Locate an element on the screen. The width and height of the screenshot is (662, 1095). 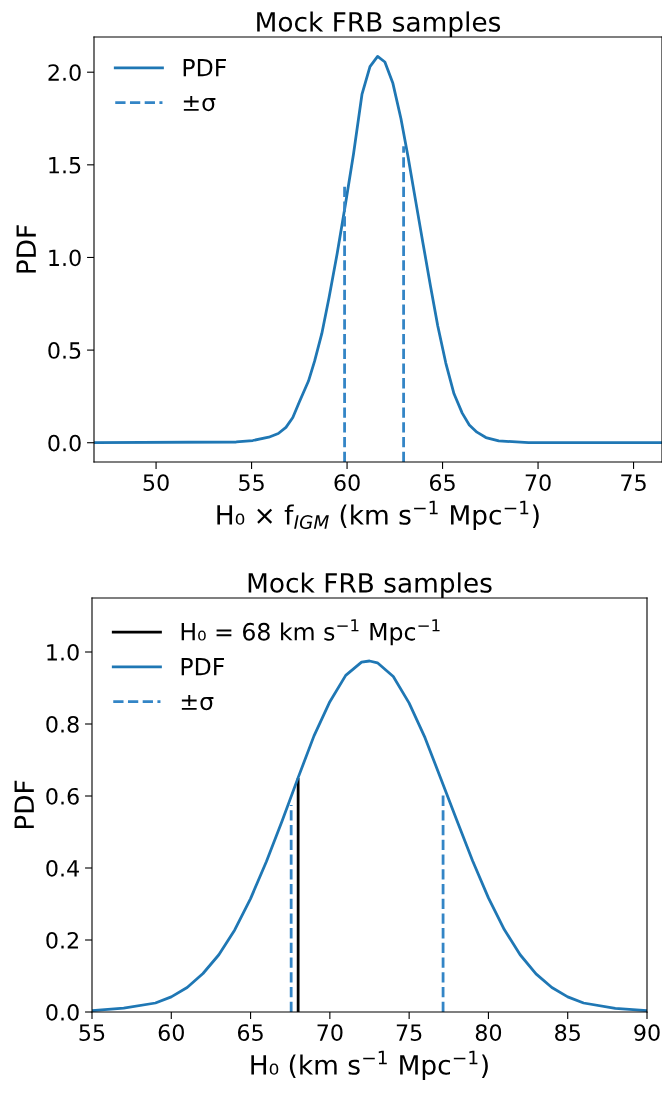
x-tick-label: 85 is located at coordinates (567, 1033).